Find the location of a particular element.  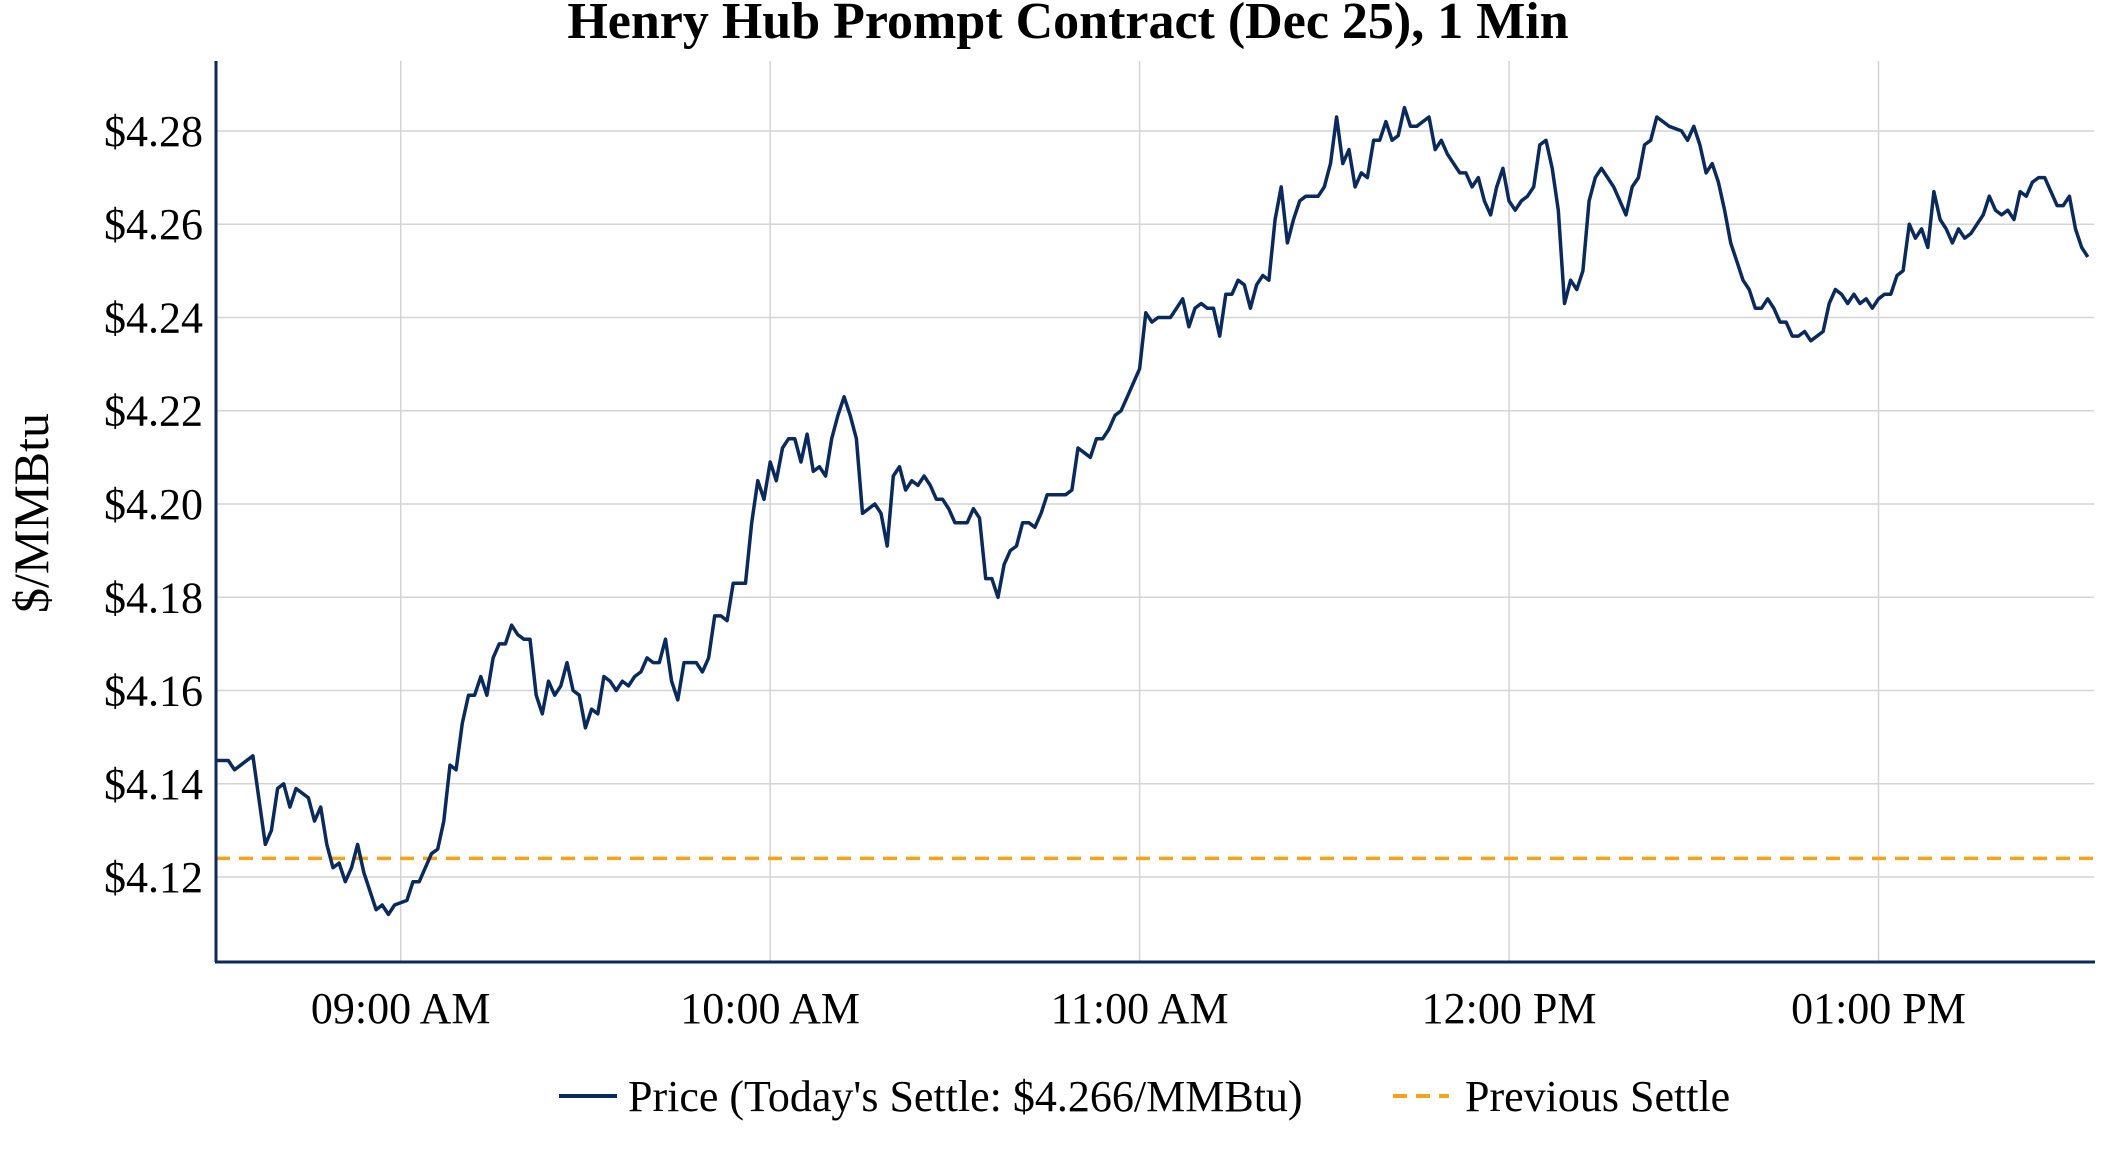

y-tick-label: $4.12 is located at coordinates (153, 877).